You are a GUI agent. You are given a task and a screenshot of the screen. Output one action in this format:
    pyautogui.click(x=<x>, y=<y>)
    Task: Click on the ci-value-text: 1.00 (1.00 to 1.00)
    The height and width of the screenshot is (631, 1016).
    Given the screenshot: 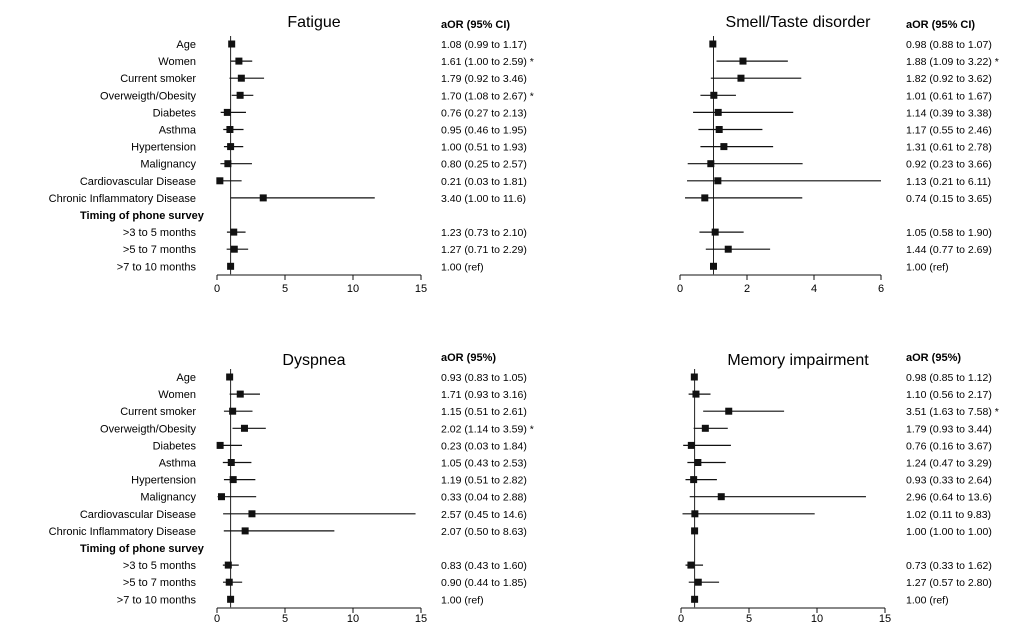 What is the action you would take?
    pyautogui.click(x=949, y=532)
    